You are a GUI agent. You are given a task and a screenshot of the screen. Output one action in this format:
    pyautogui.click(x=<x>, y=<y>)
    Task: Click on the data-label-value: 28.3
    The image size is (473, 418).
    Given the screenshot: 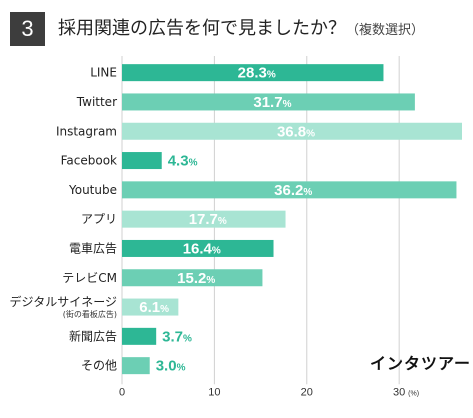 What is the action you would take?
    pyautogui.click(x=252, y=73)
    